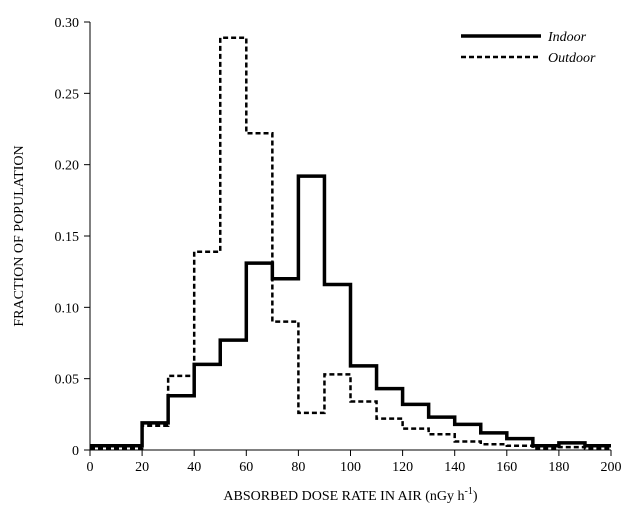  What do you see at coordinates (67, 94) in the screenshot?
I see `y-tick-label: 0.25` at bounding box center [67, 94].